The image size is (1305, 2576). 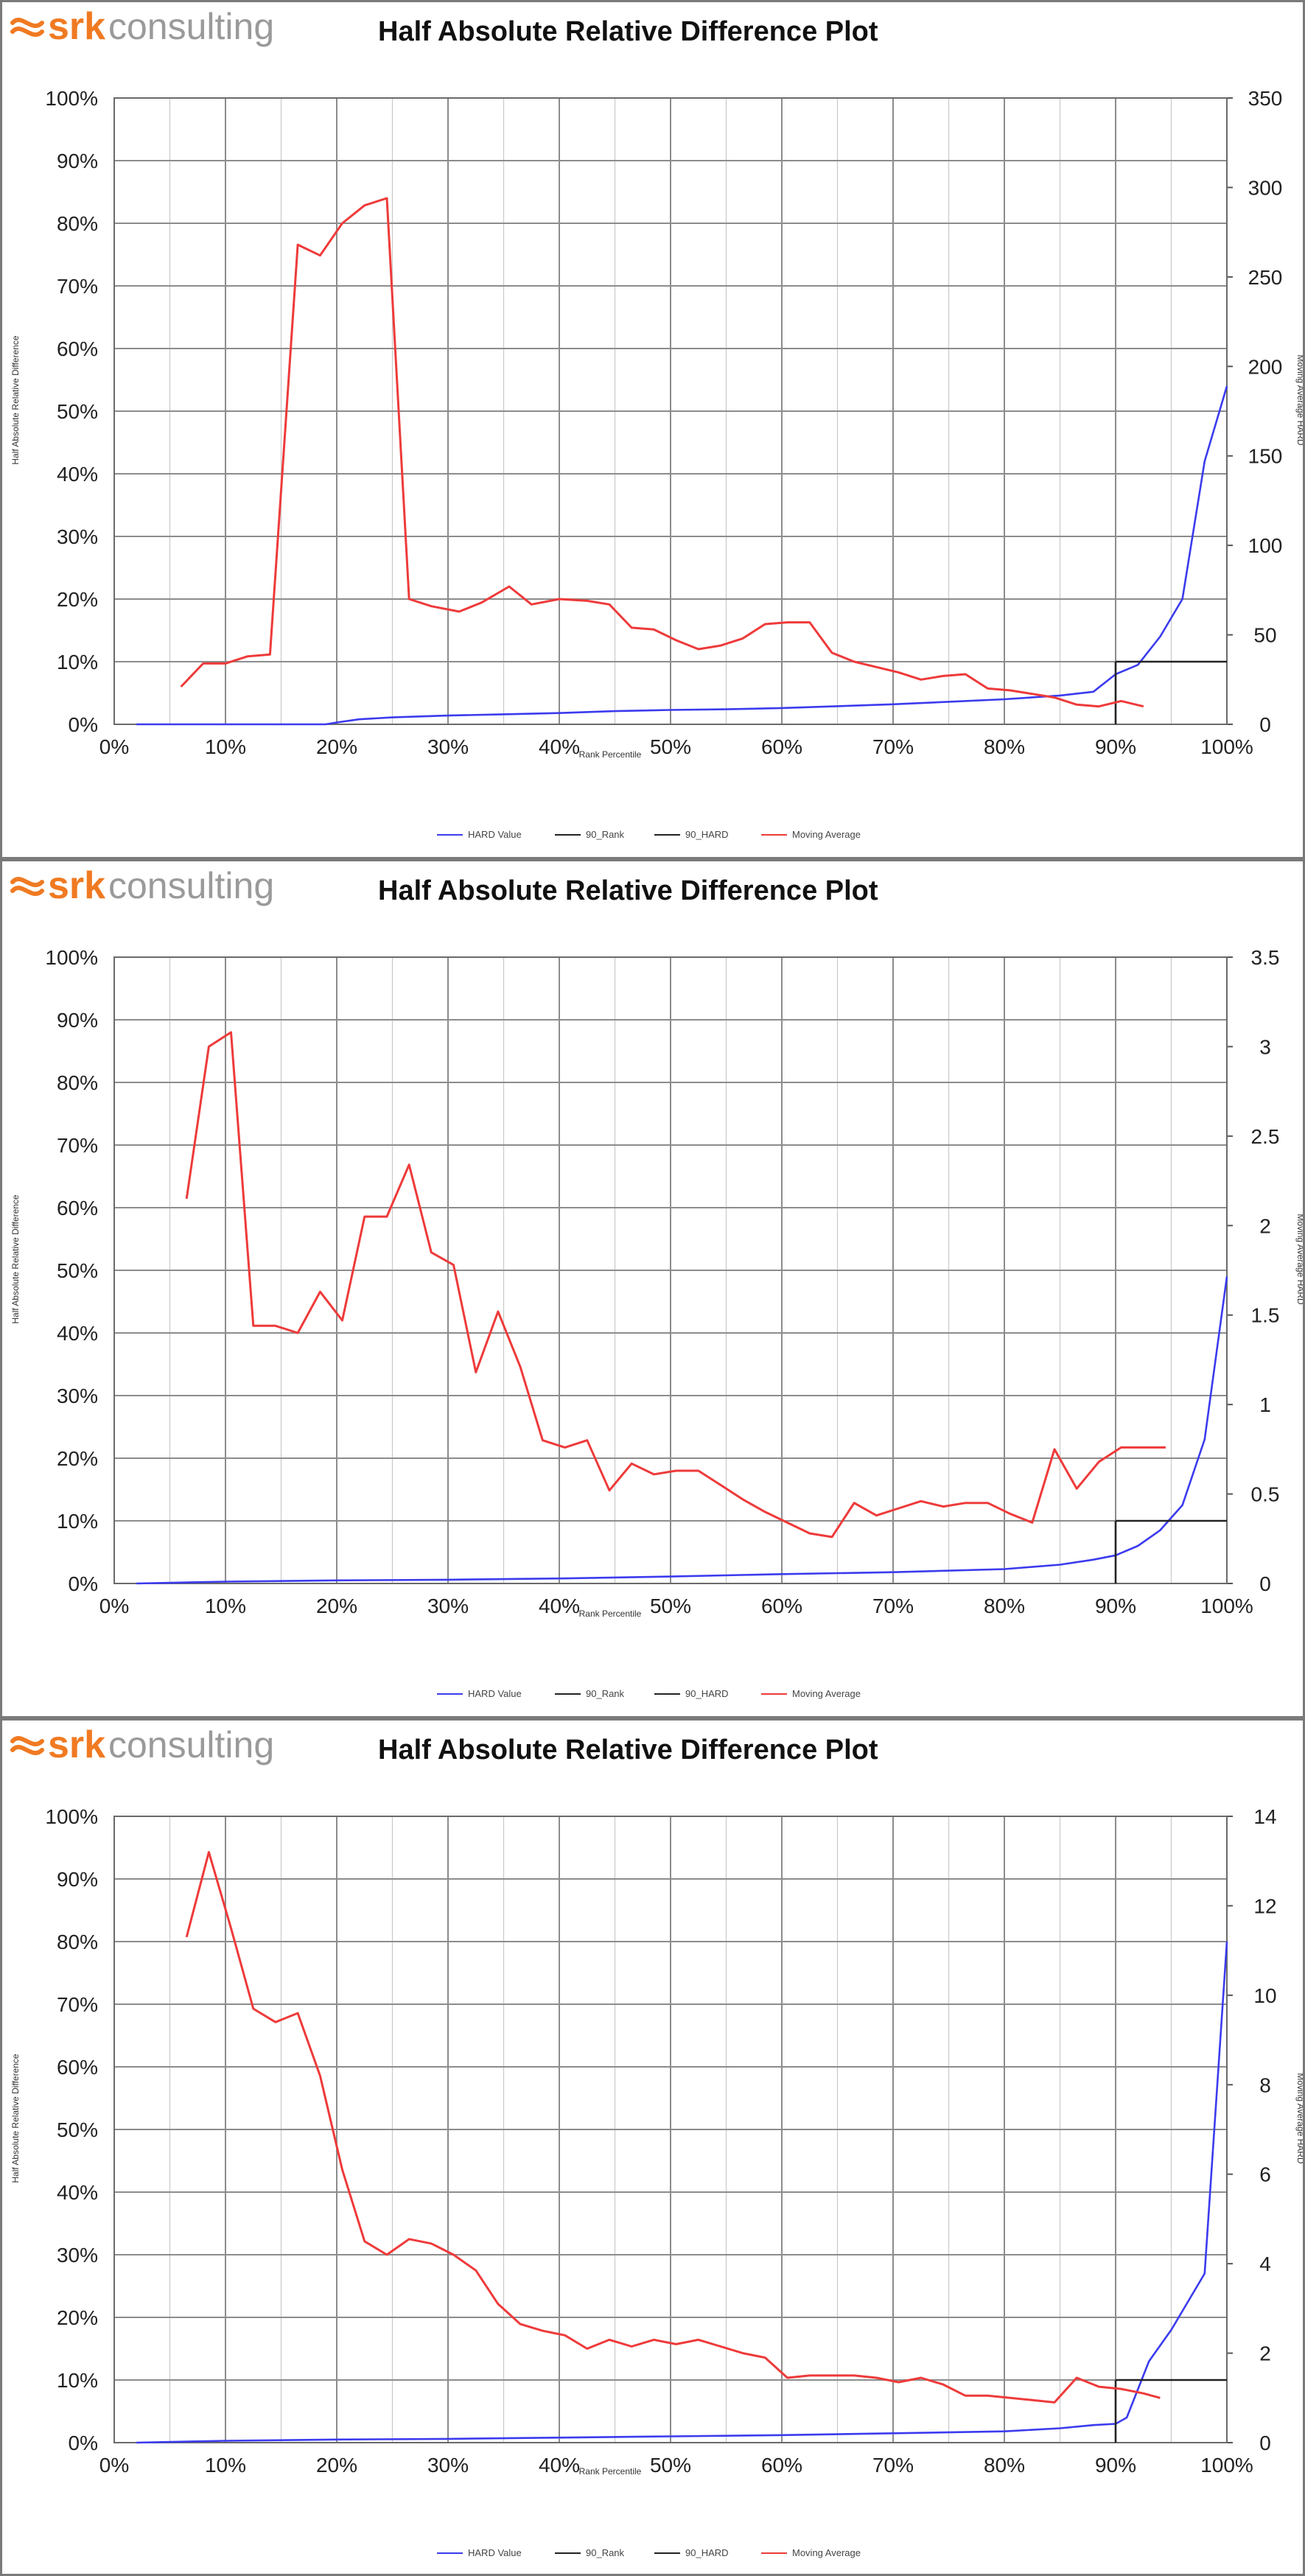 What do you see at coordinates (1264, 1905) in the screenshot?
I see `y2-tick-label: 12` at bounding box center [1264, 1905].